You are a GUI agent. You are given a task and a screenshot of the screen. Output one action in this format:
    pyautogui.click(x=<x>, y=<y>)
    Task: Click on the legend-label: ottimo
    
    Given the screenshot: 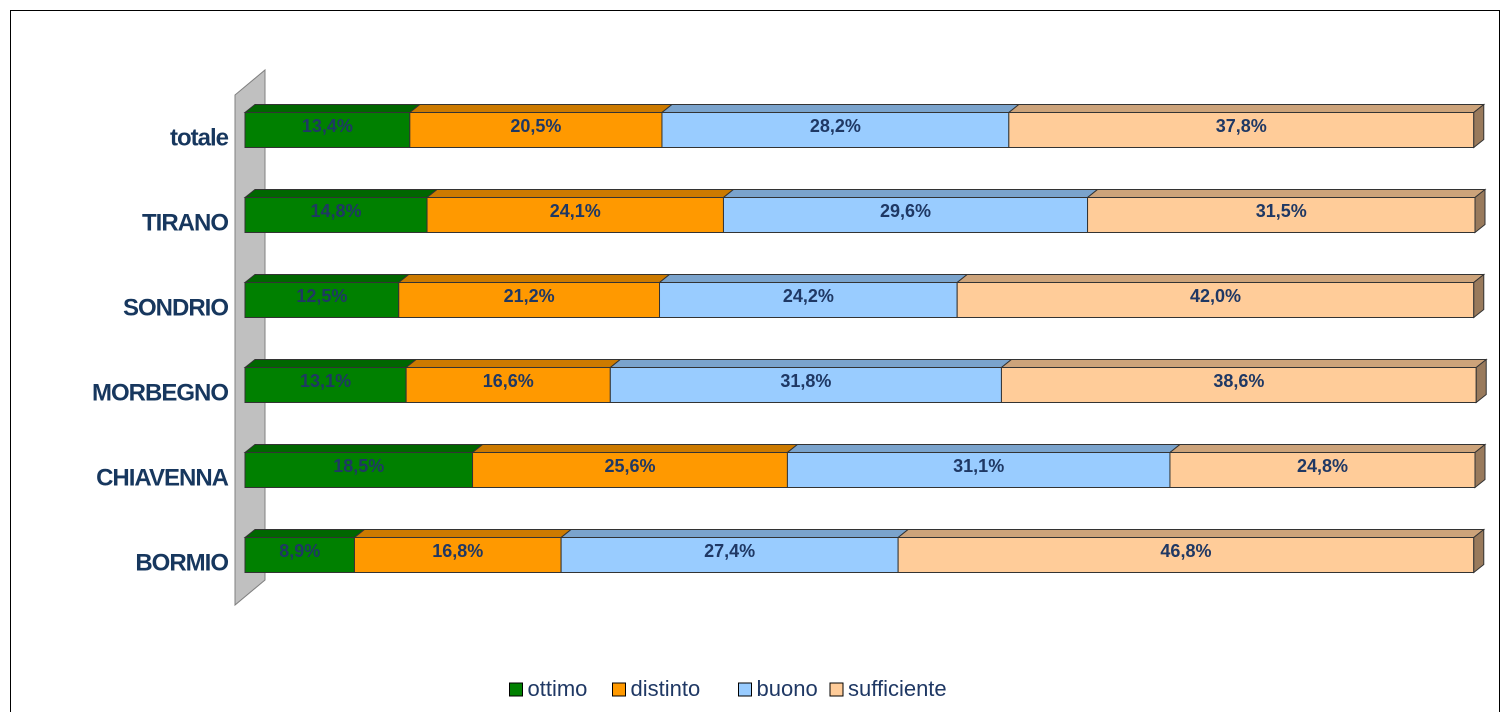 What is the action you would take?
    pyautogui.click(x=558, y=688)
    